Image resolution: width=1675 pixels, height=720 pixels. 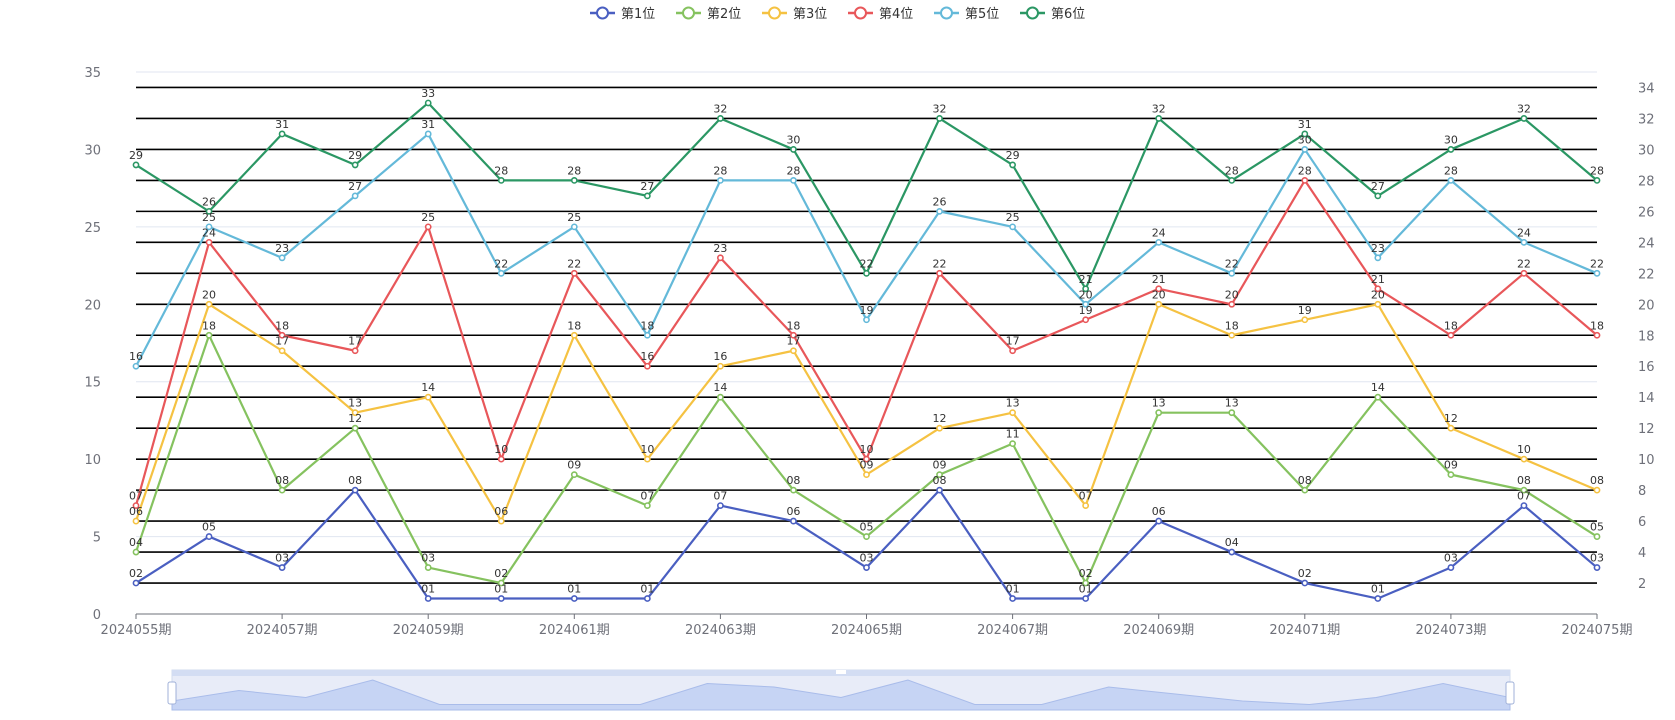 I want to click on legend-item-4: 第4位, so click(x=880, y=14).